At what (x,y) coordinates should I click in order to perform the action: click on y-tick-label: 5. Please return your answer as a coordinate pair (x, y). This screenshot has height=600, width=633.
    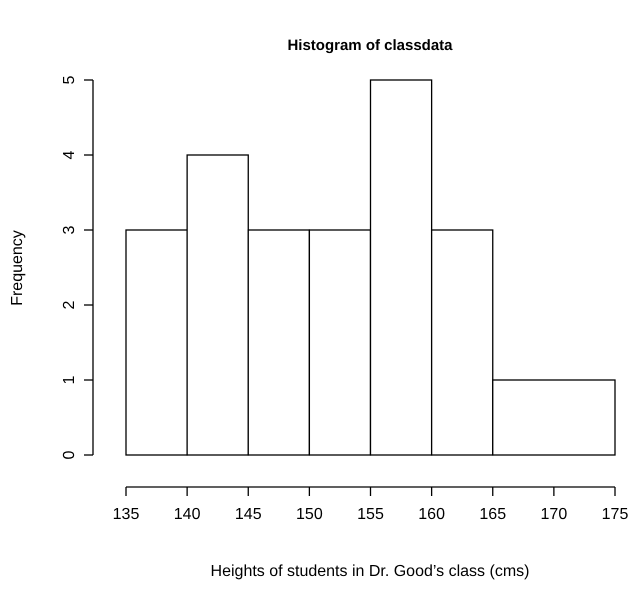
    Looking at the image, I should click on (69, 79).